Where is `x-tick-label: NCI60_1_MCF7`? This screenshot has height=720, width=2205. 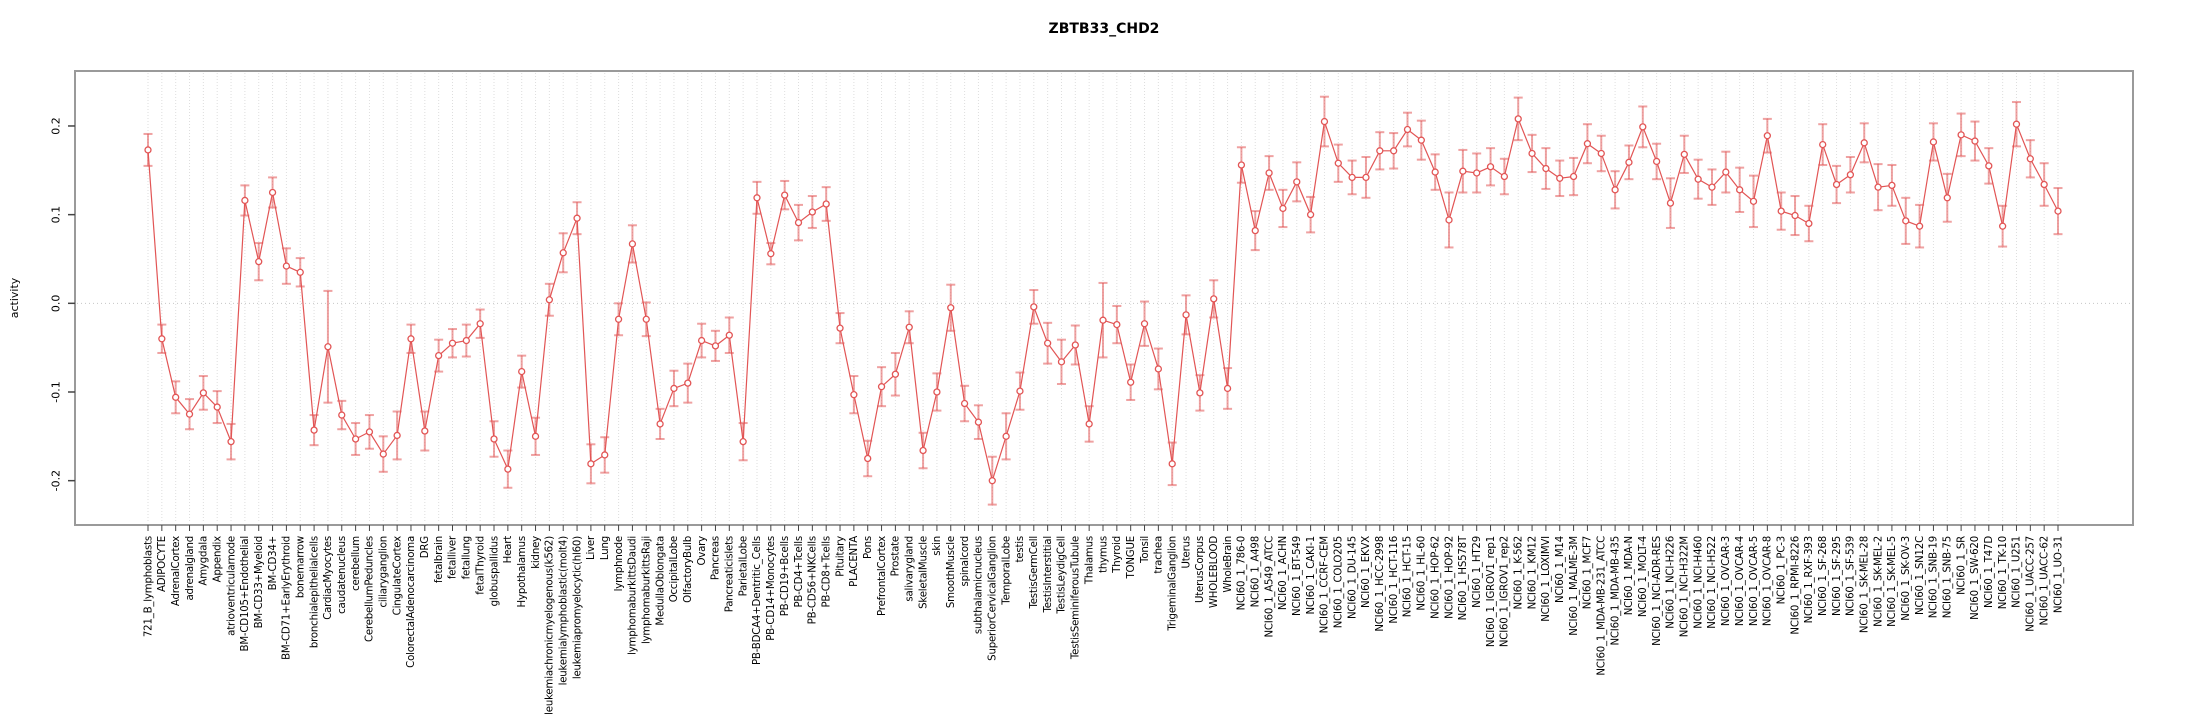 x-tick-label: NCI60_1_MCF7 is located at coordinates (1588, 572).